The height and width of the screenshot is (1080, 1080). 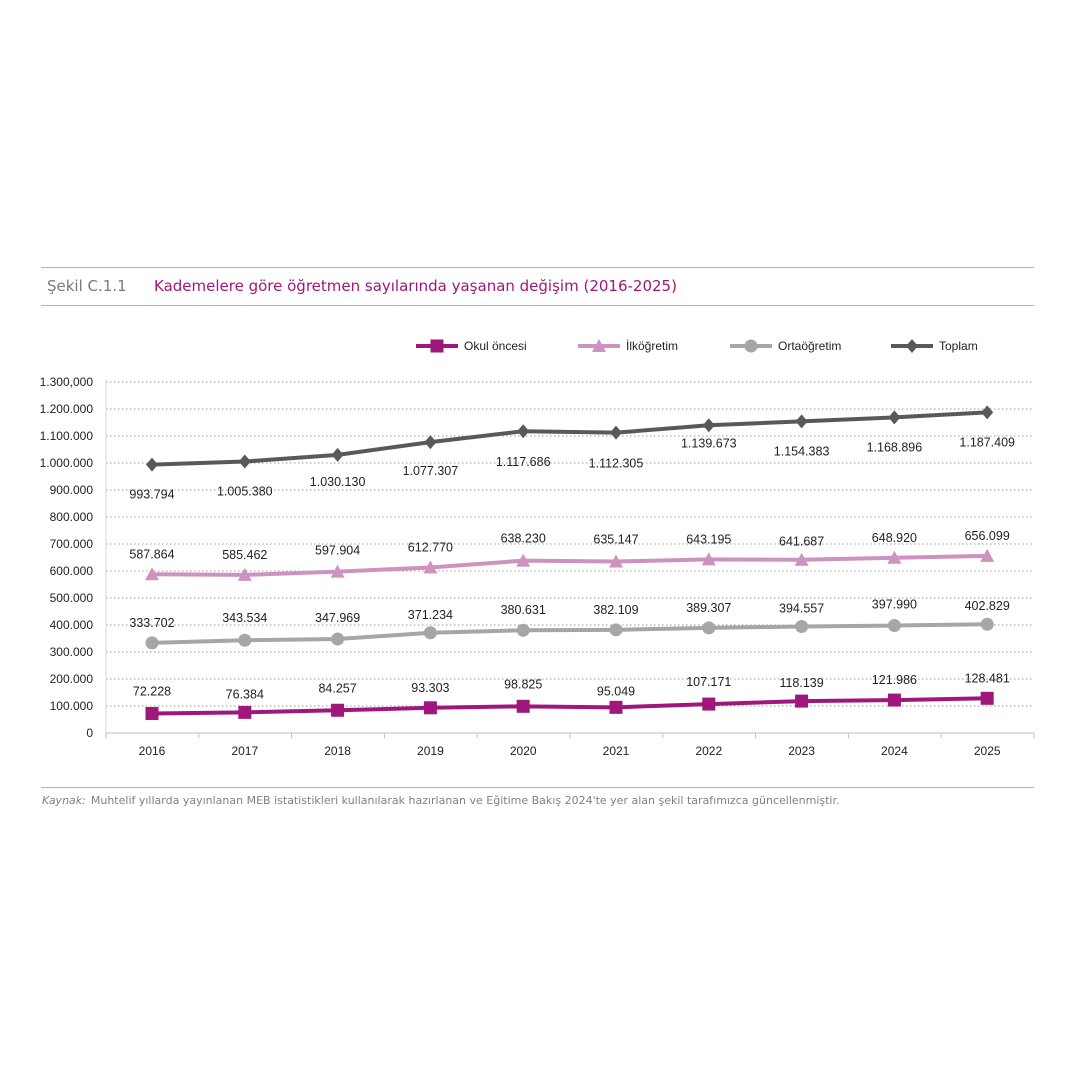 I want to click on series-2-label-2023: 394.557, so click(x=801, y=608).